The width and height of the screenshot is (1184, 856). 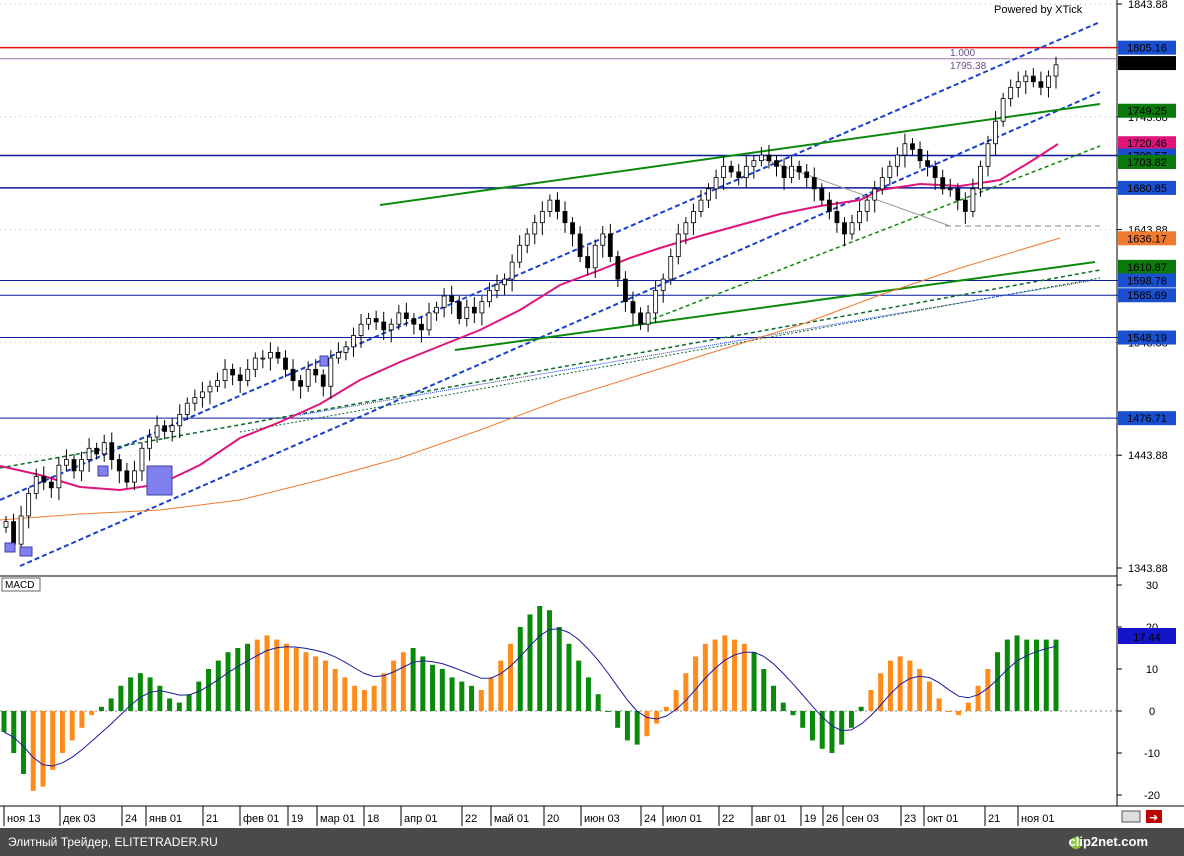 What do you see at coordinates (1147, 163) in the screenshot?
I see `price-badge-value: 1703.82` at bounding box center [1147, 163].